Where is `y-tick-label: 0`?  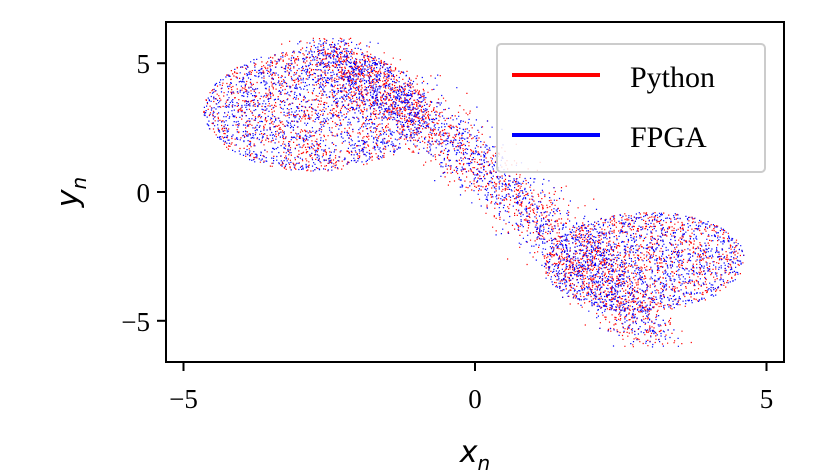
y-tick-label: 0 is located at coordinates (144, 193).